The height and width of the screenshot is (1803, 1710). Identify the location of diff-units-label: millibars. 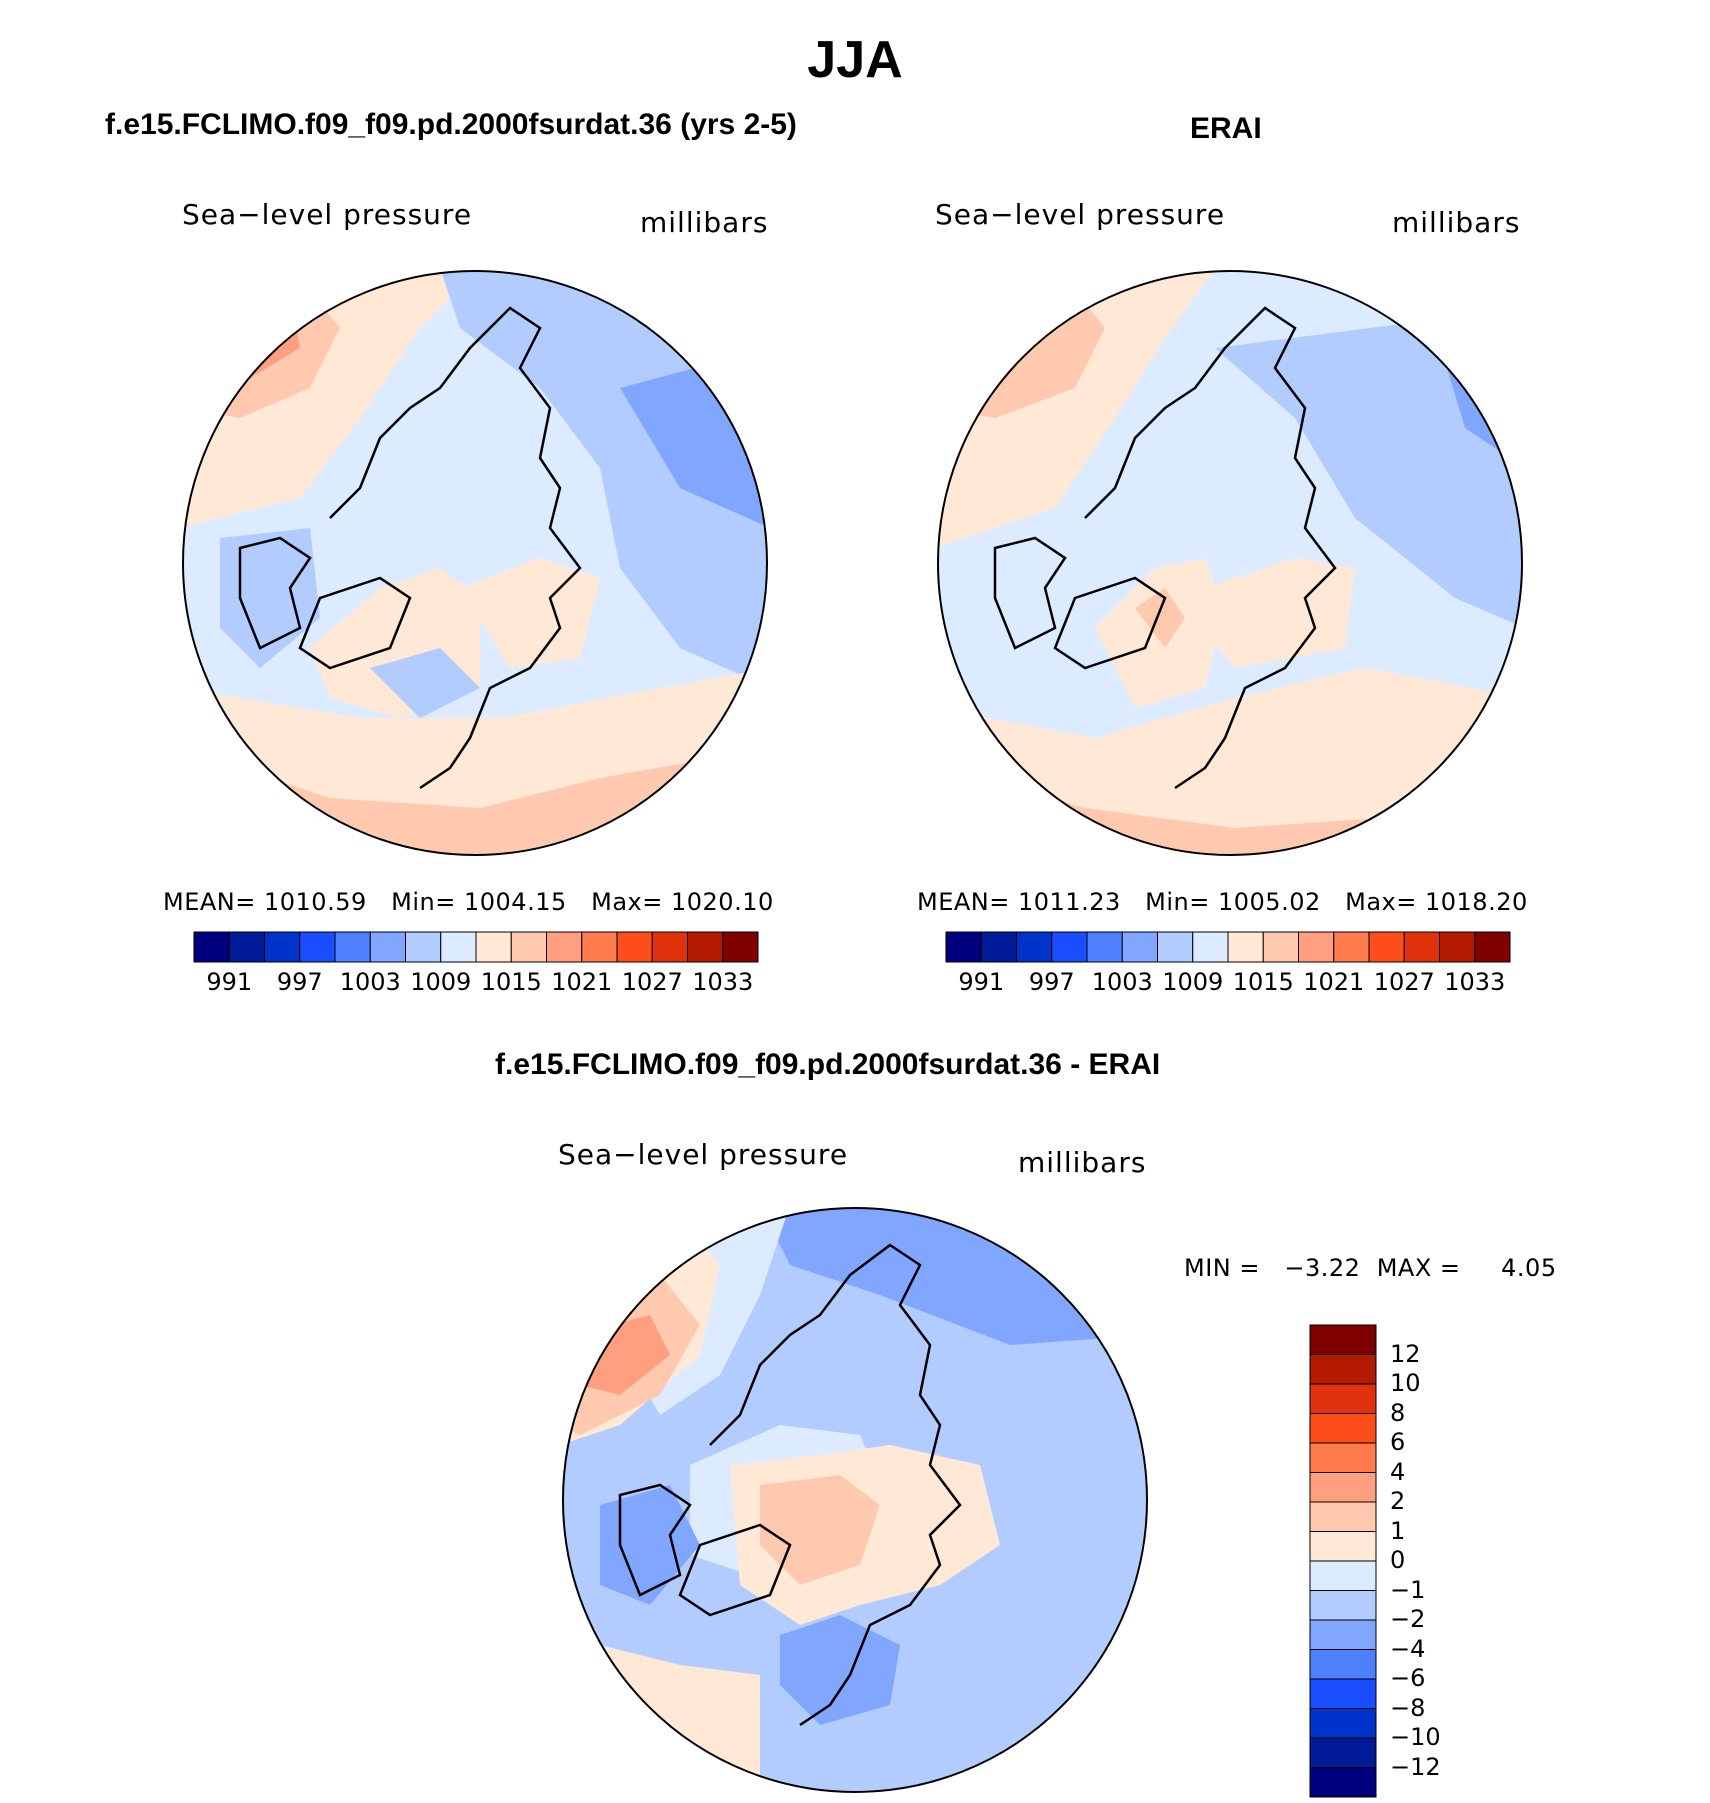
(1082, 1162).